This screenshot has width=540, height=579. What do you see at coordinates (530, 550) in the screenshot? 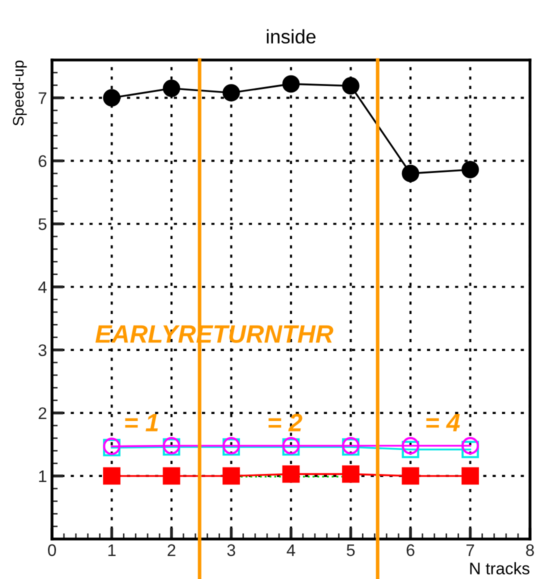
I see `x-tick-label: 8` at bounding box center [530, 550].